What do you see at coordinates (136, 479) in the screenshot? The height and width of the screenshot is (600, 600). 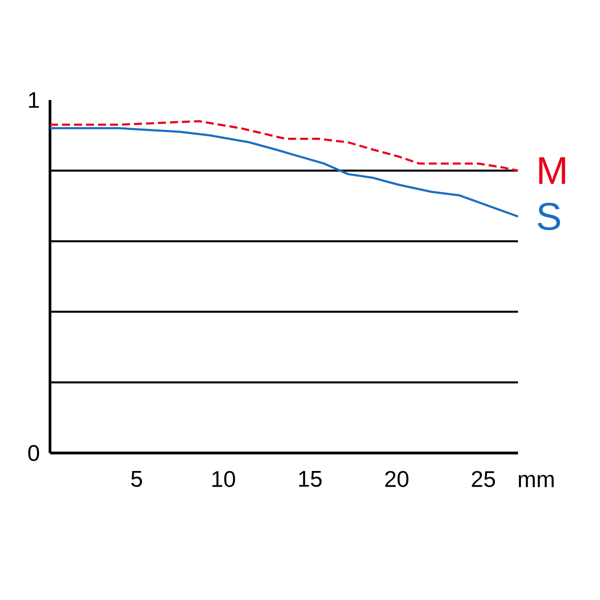 I see `x-tick-label: 5` at bounding box center [136, 479].